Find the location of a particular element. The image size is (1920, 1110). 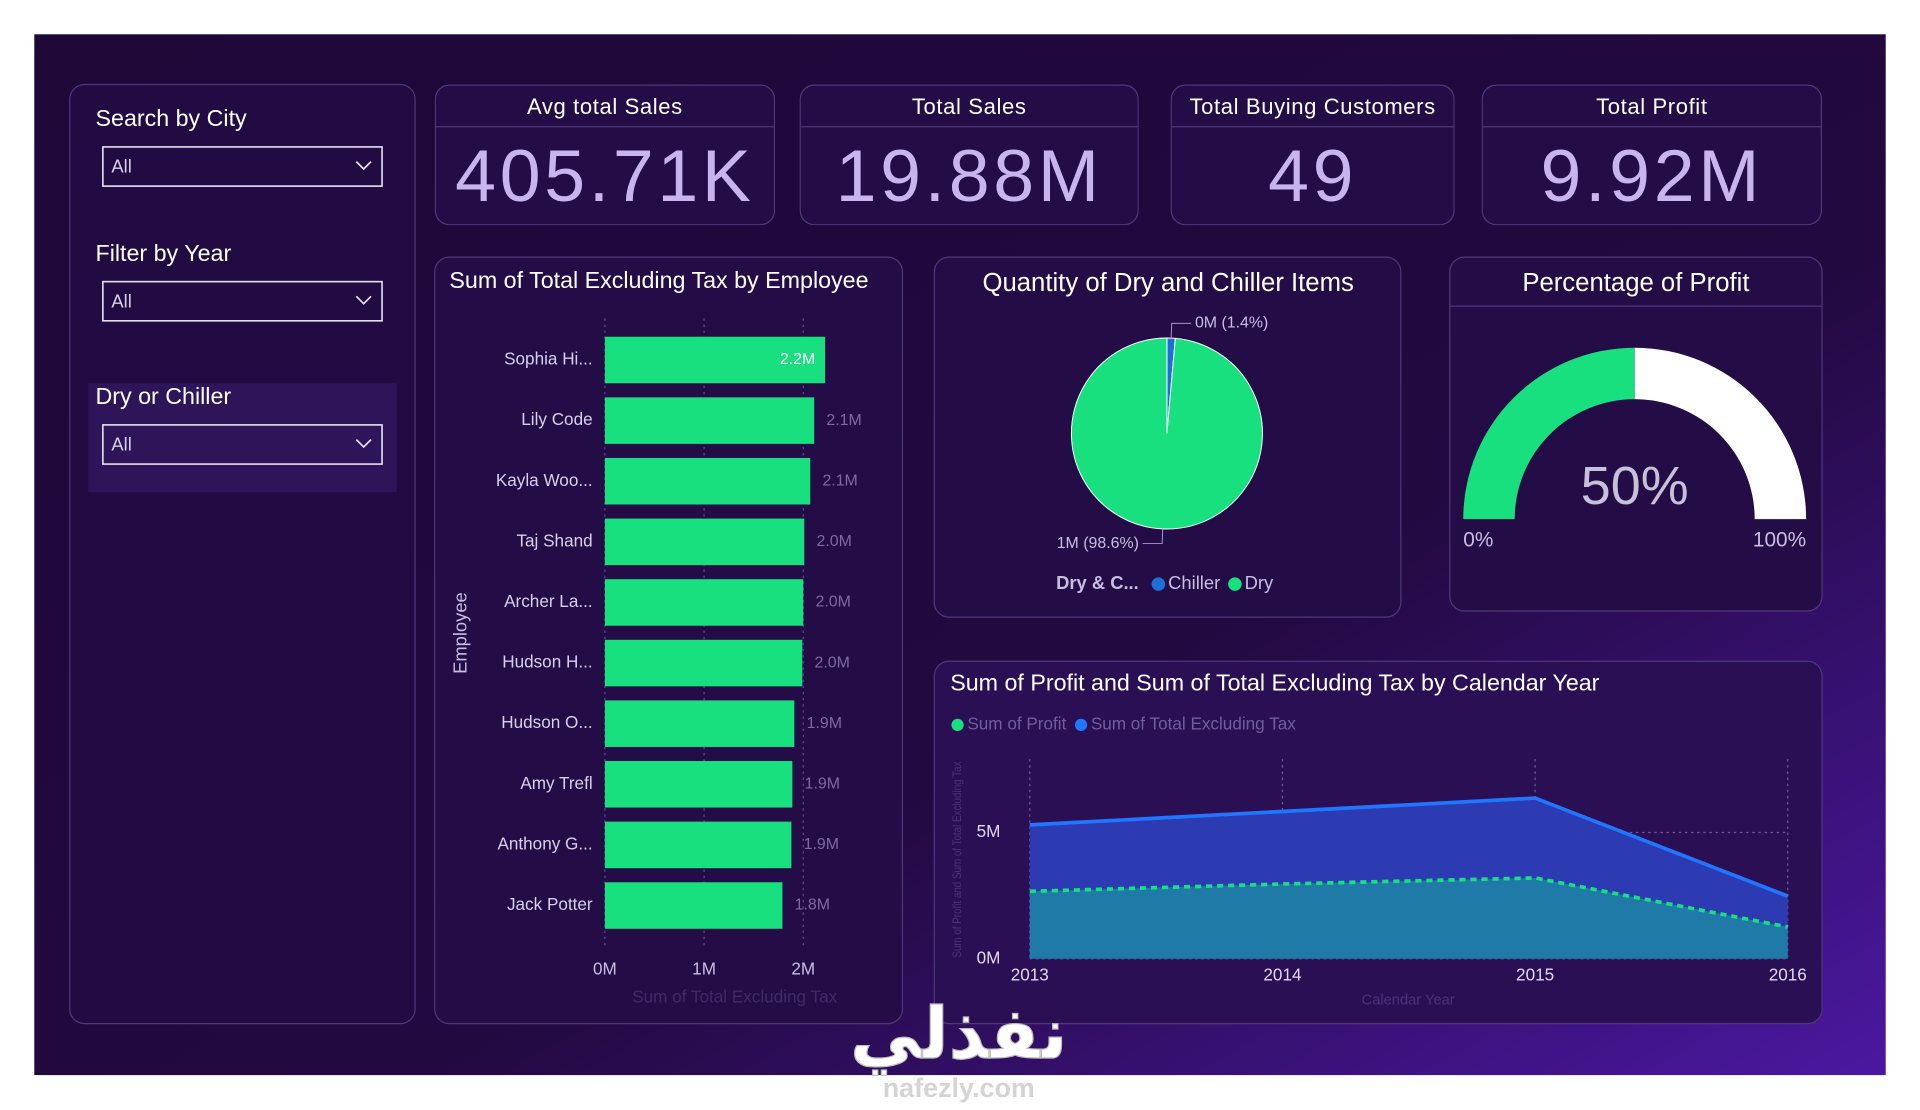

x-axis-title: Sum of Total Excluding Tax is located at coordinates (734, 996).